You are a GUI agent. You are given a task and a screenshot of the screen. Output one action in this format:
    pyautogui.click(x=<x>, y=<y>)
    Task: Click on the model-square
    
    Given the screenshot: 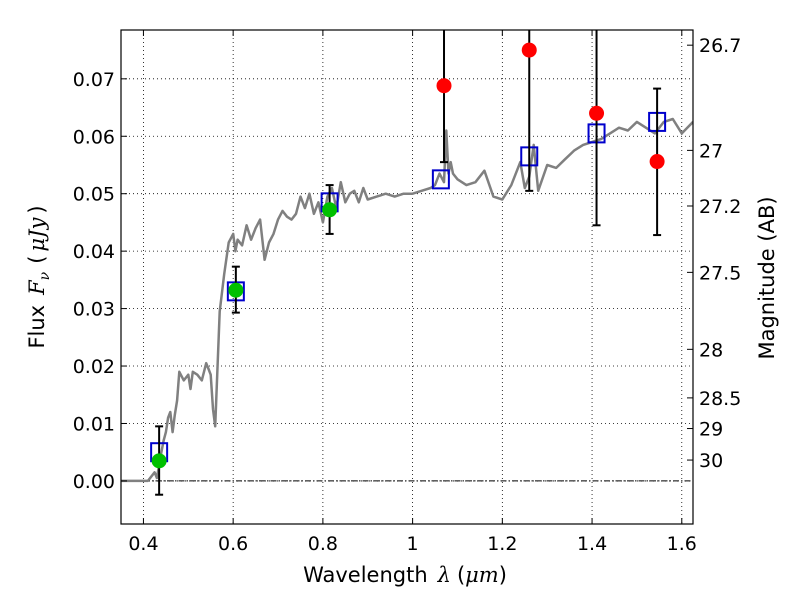 What is the action you would take?
    pyautogui.click(x=440, y=179)
    